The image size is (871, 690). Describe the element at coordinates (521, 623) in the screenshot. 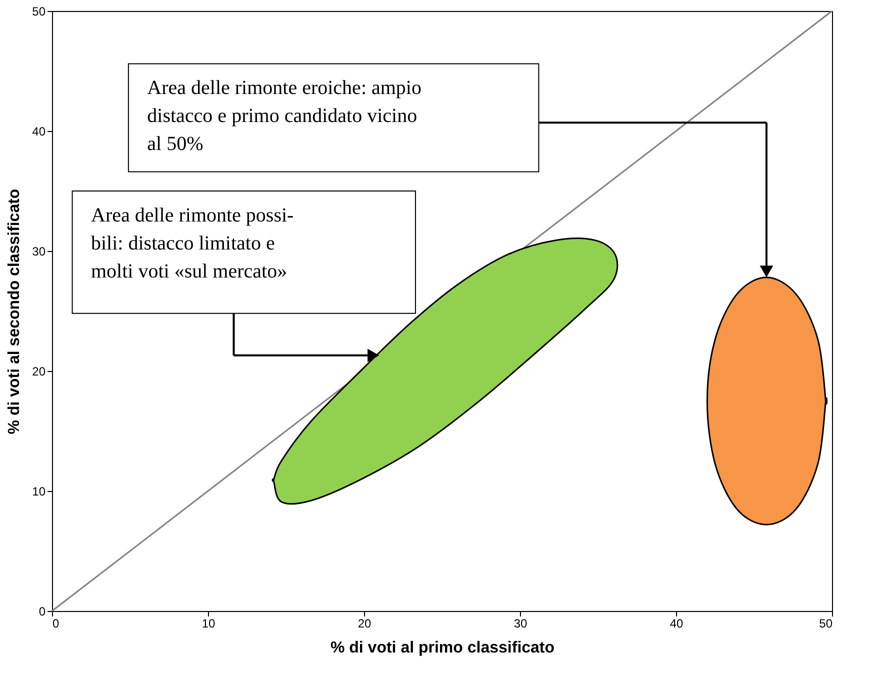

I see `x-tick-label: 30` at that location.